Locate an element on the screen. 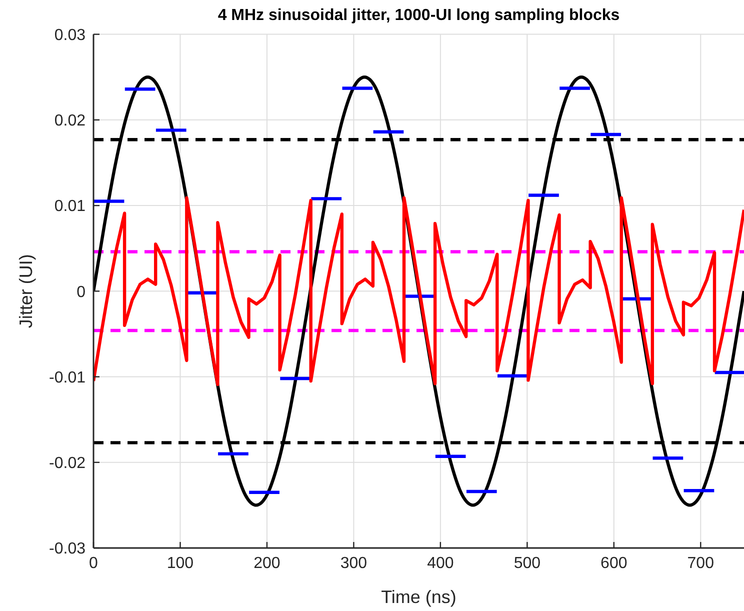  x-tick-label: 0 is located at coordinates (93, 563).